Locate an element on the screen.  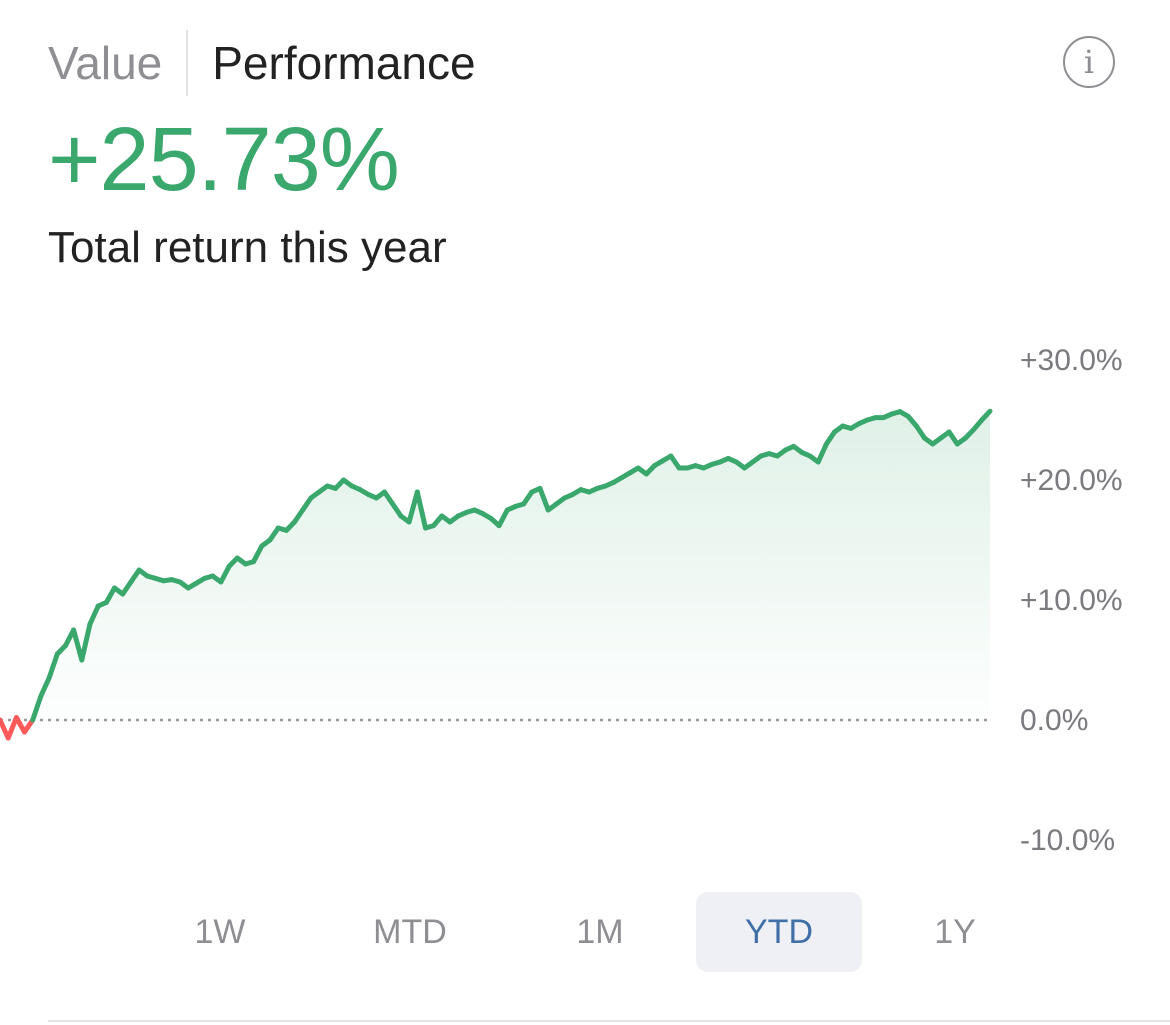
info-icon: i is located at coordinates (1089, 62).